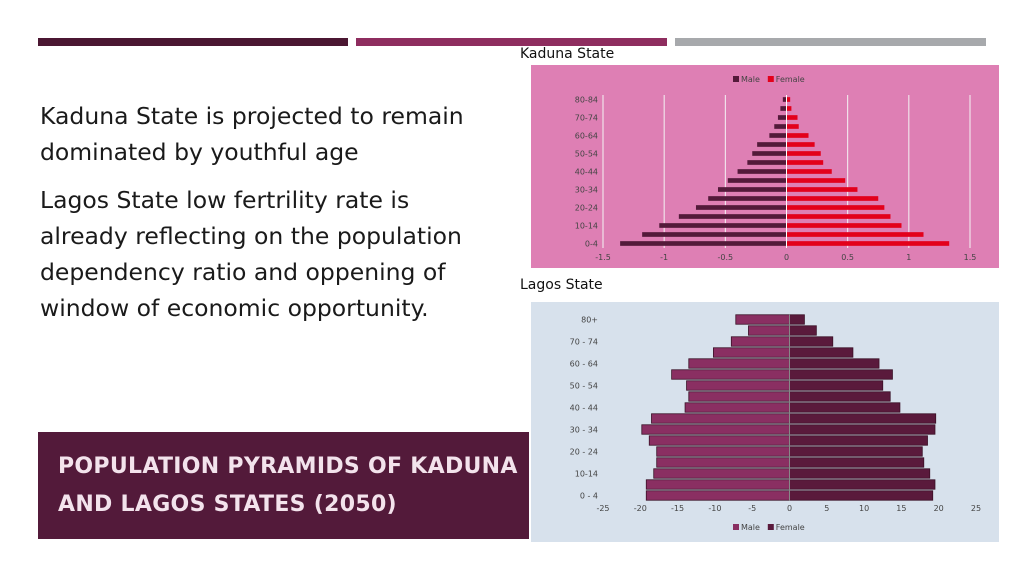 This screenshot has width=1024, height=576. Describe the element at coordinates (790, 79) in the screenshot. I see `legend-label: Female` at that location.